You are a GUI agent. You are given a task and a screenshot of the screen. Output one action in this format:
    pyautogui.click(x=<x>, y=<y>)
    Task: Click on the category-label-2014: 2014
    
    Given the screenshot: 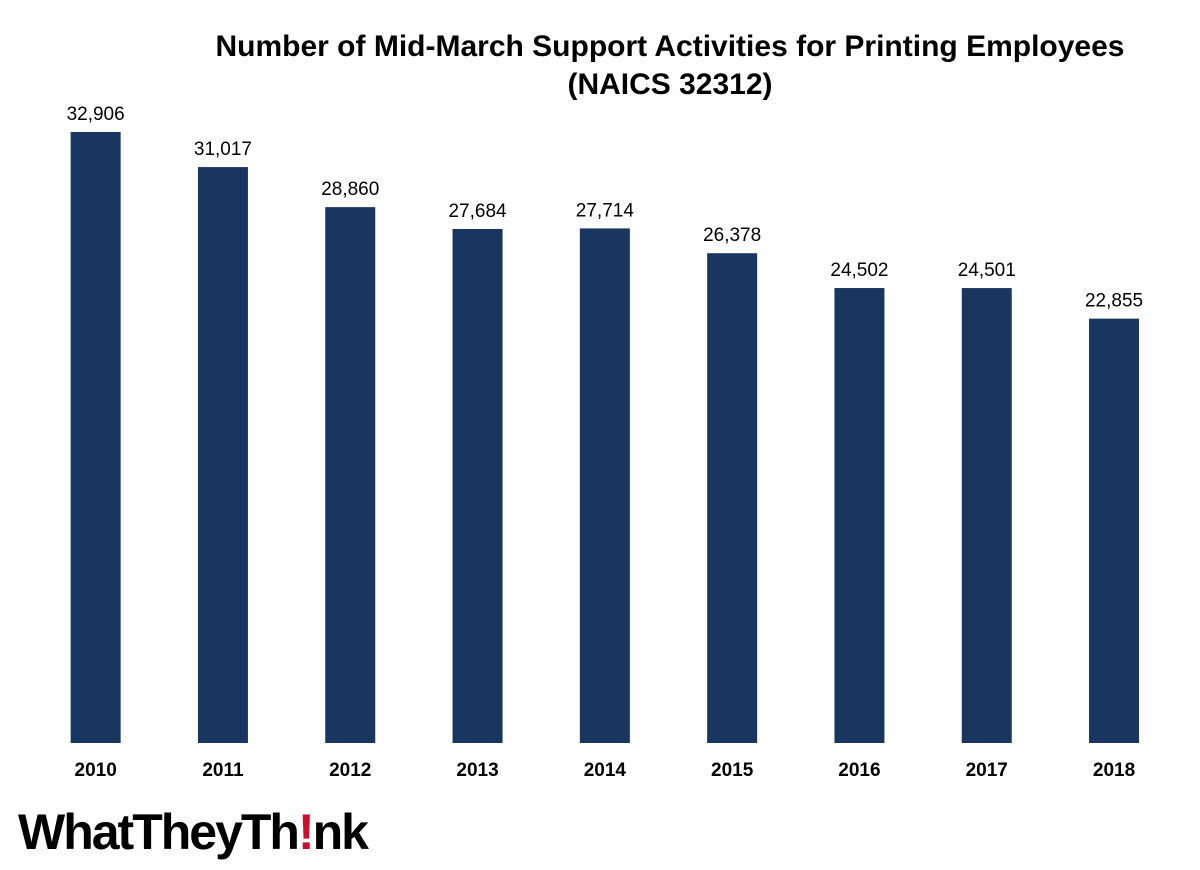 What is the action you would take?
    pyautogui.click(x=605, y=770)
    